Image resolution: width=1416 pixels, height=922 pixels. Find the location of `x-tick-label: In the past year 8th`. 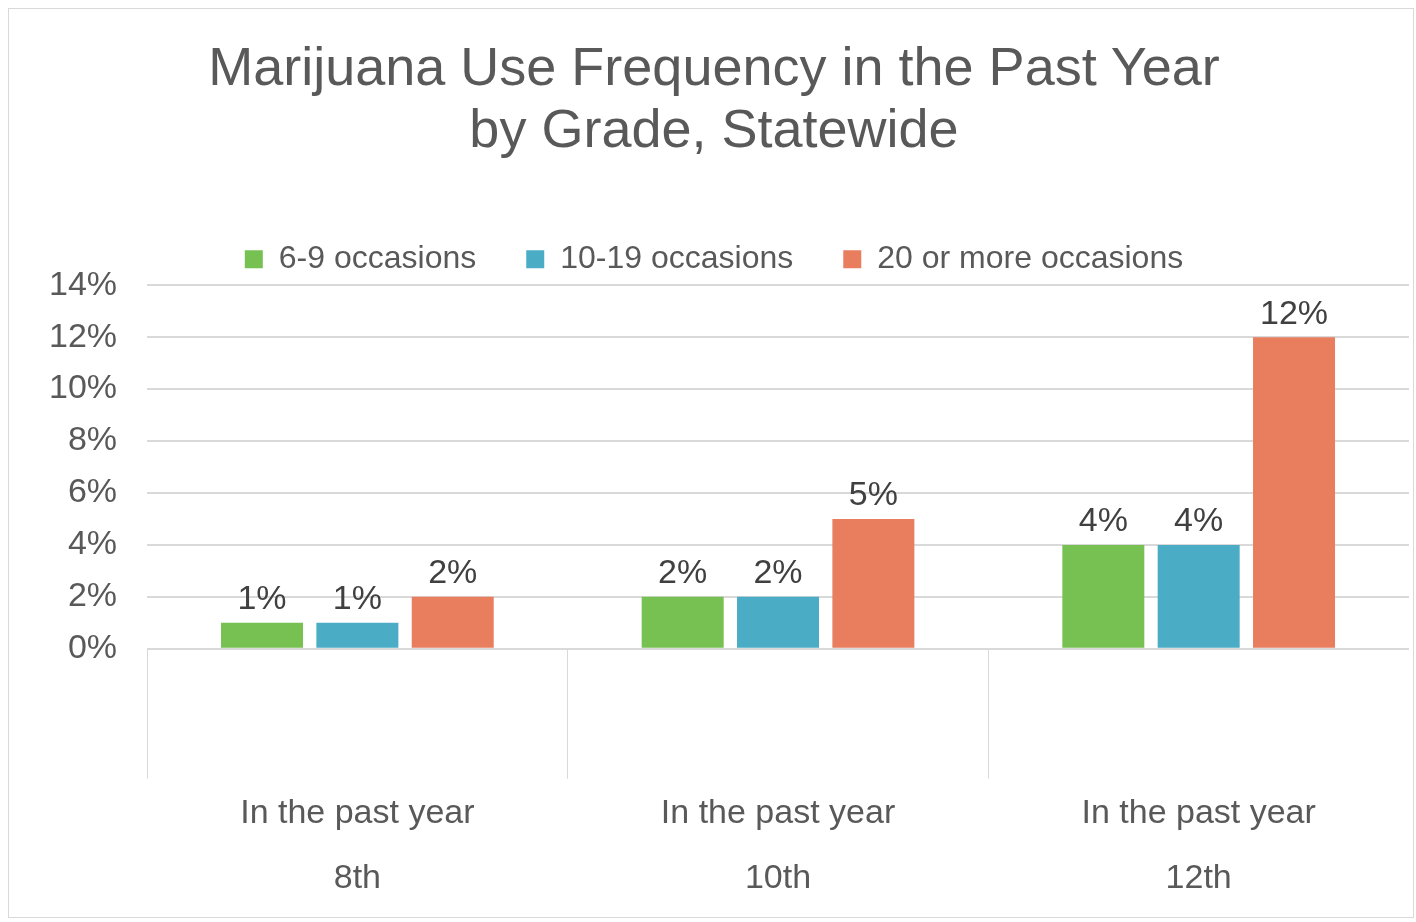

x-tick-label: In the past year 8th is located at coordinates (357, 844).